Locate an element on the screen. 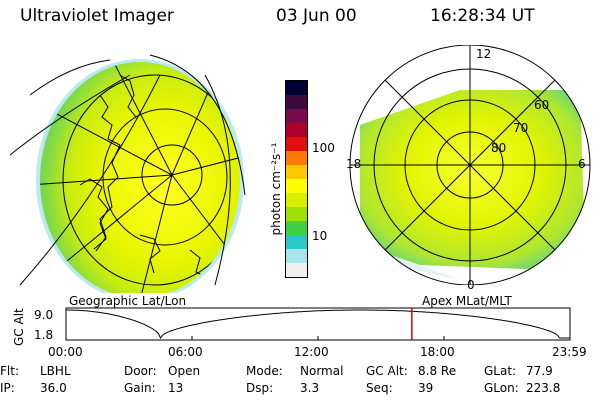  info-value: 39 is located at coordinates (426, 388).